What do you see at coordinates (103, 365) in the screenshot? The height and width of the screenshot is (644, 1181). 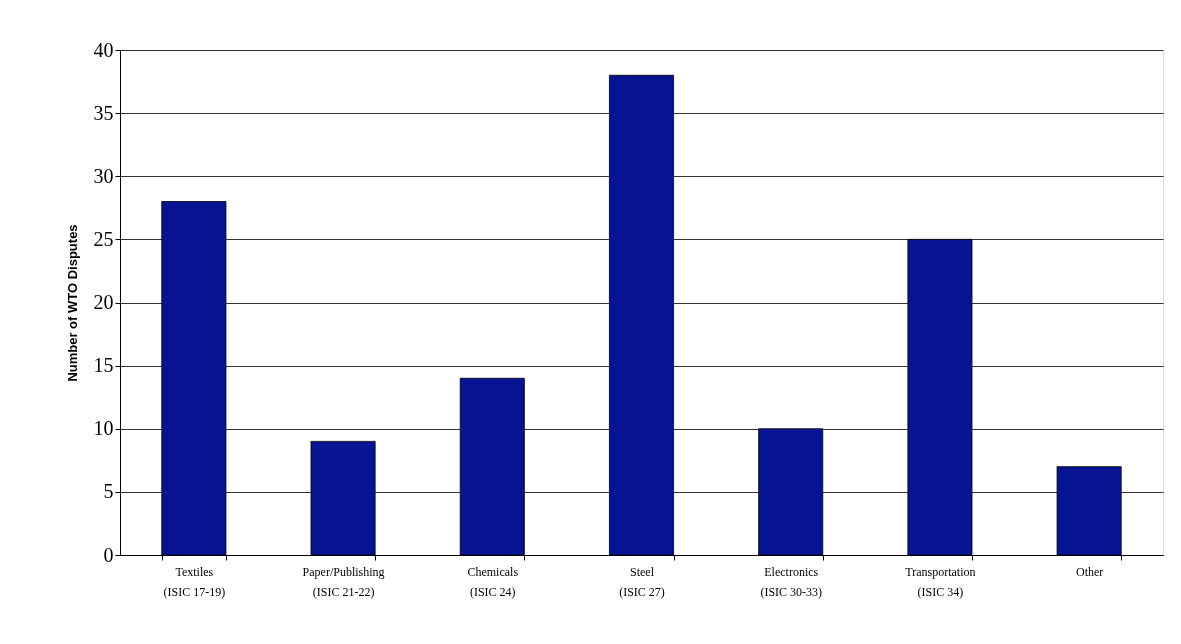 I see `y-tick-label: 15` at bounding box center [103, 365].